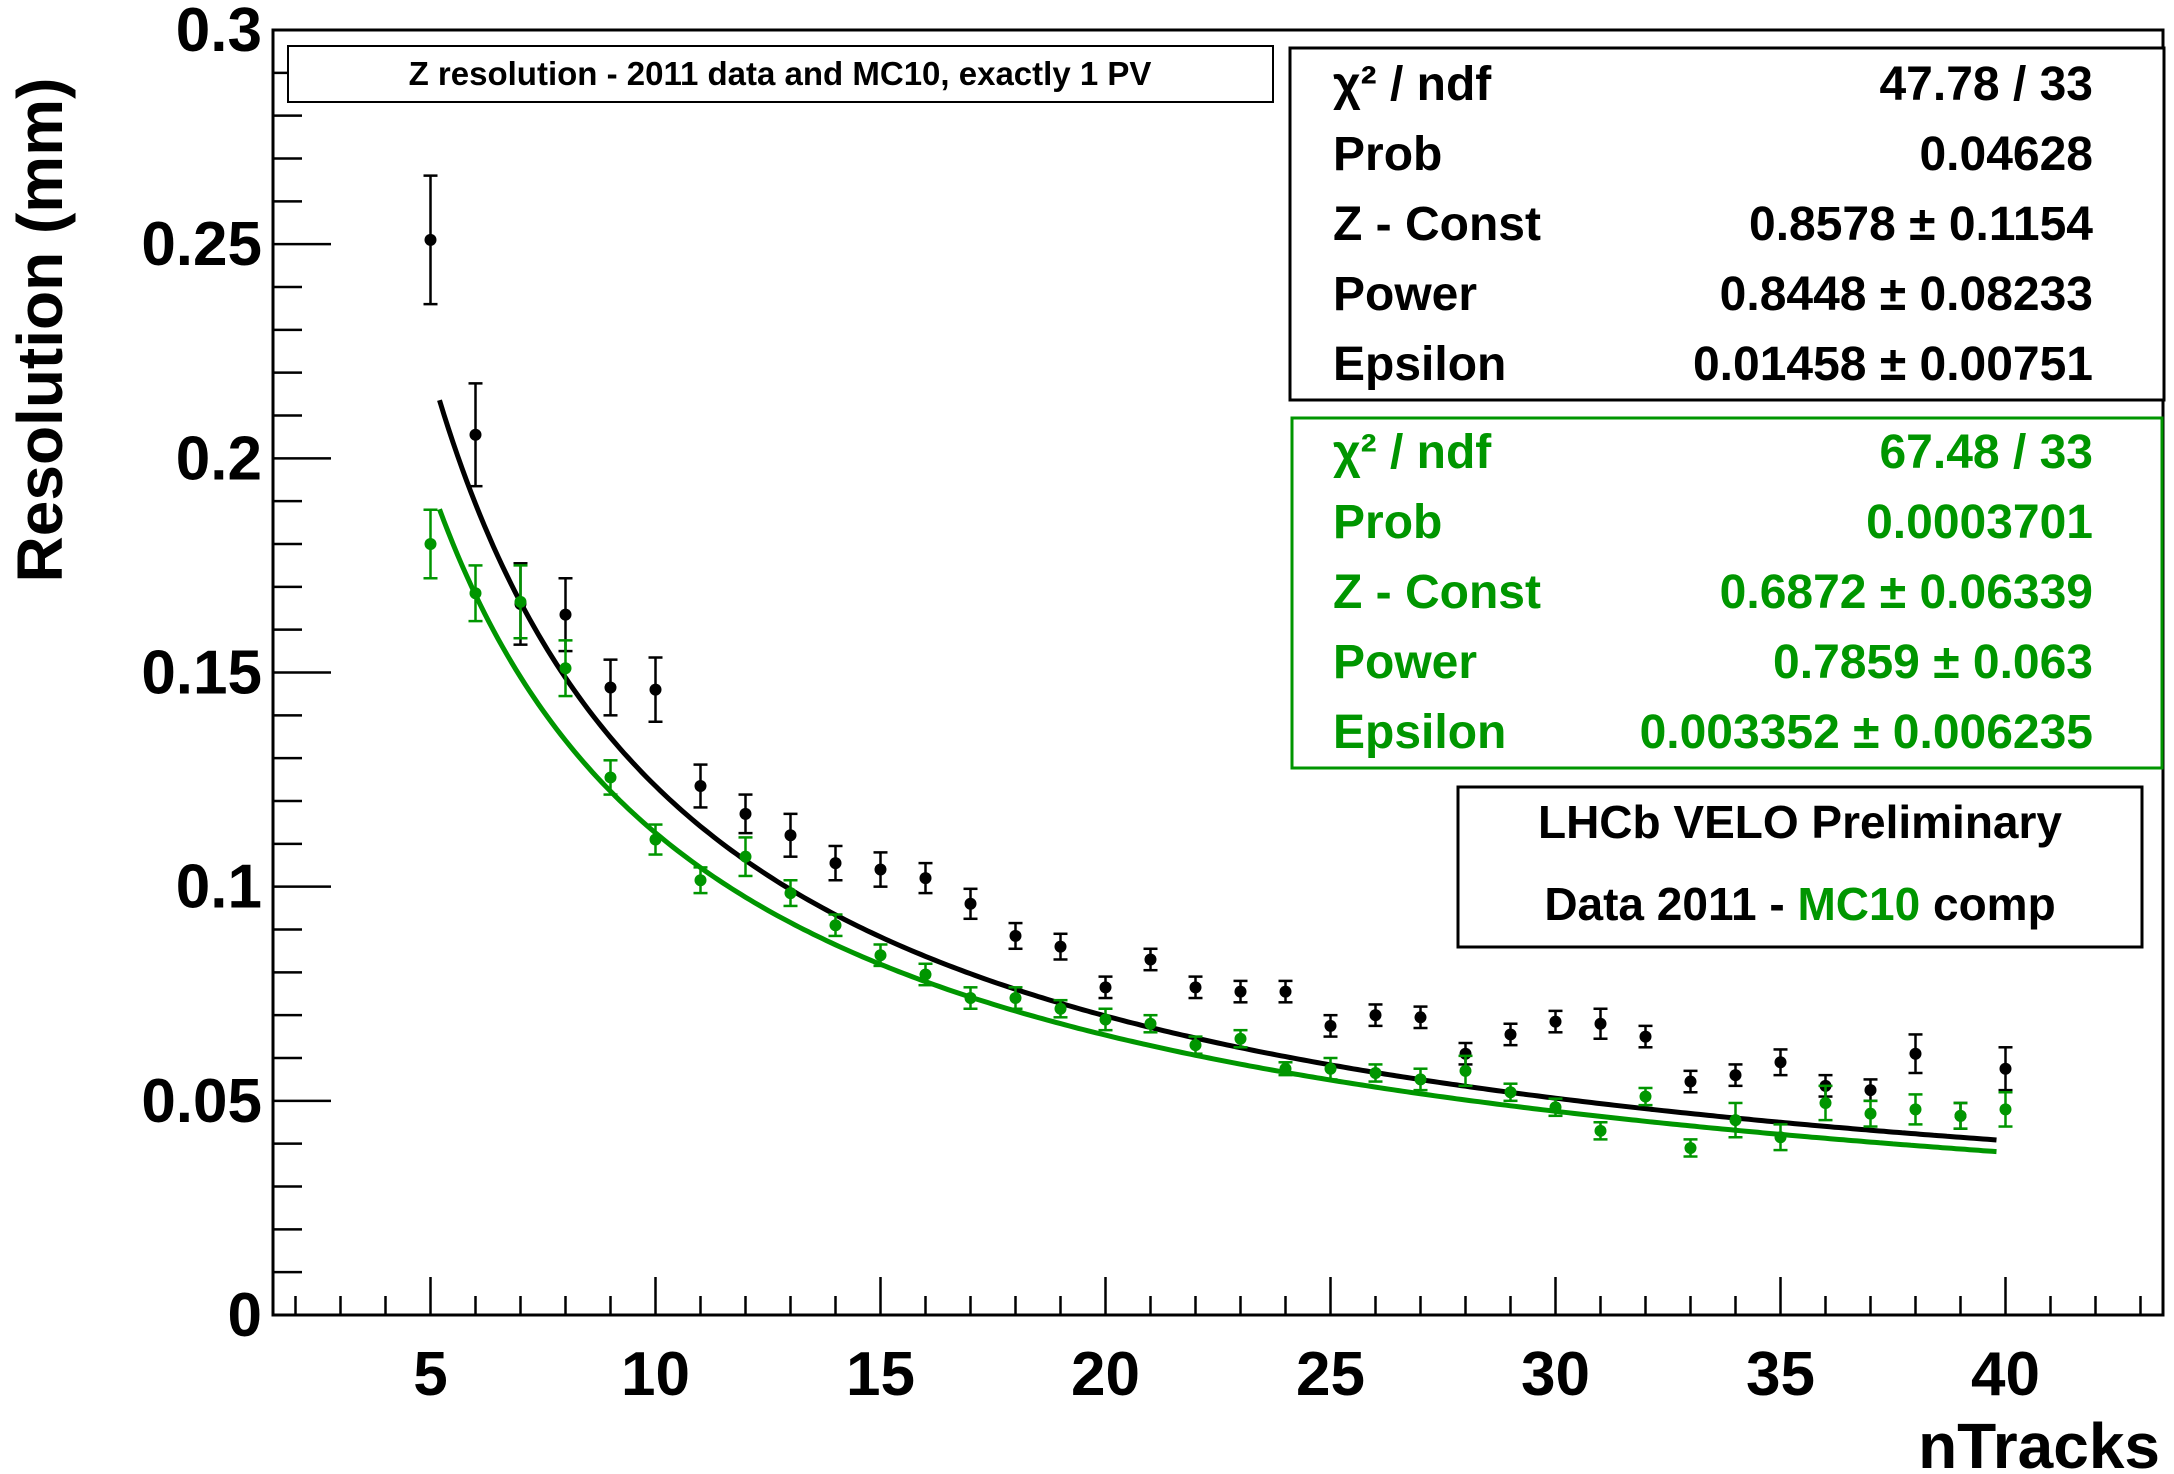  I want to click on lhcb-label-box, so click(1800, 867).